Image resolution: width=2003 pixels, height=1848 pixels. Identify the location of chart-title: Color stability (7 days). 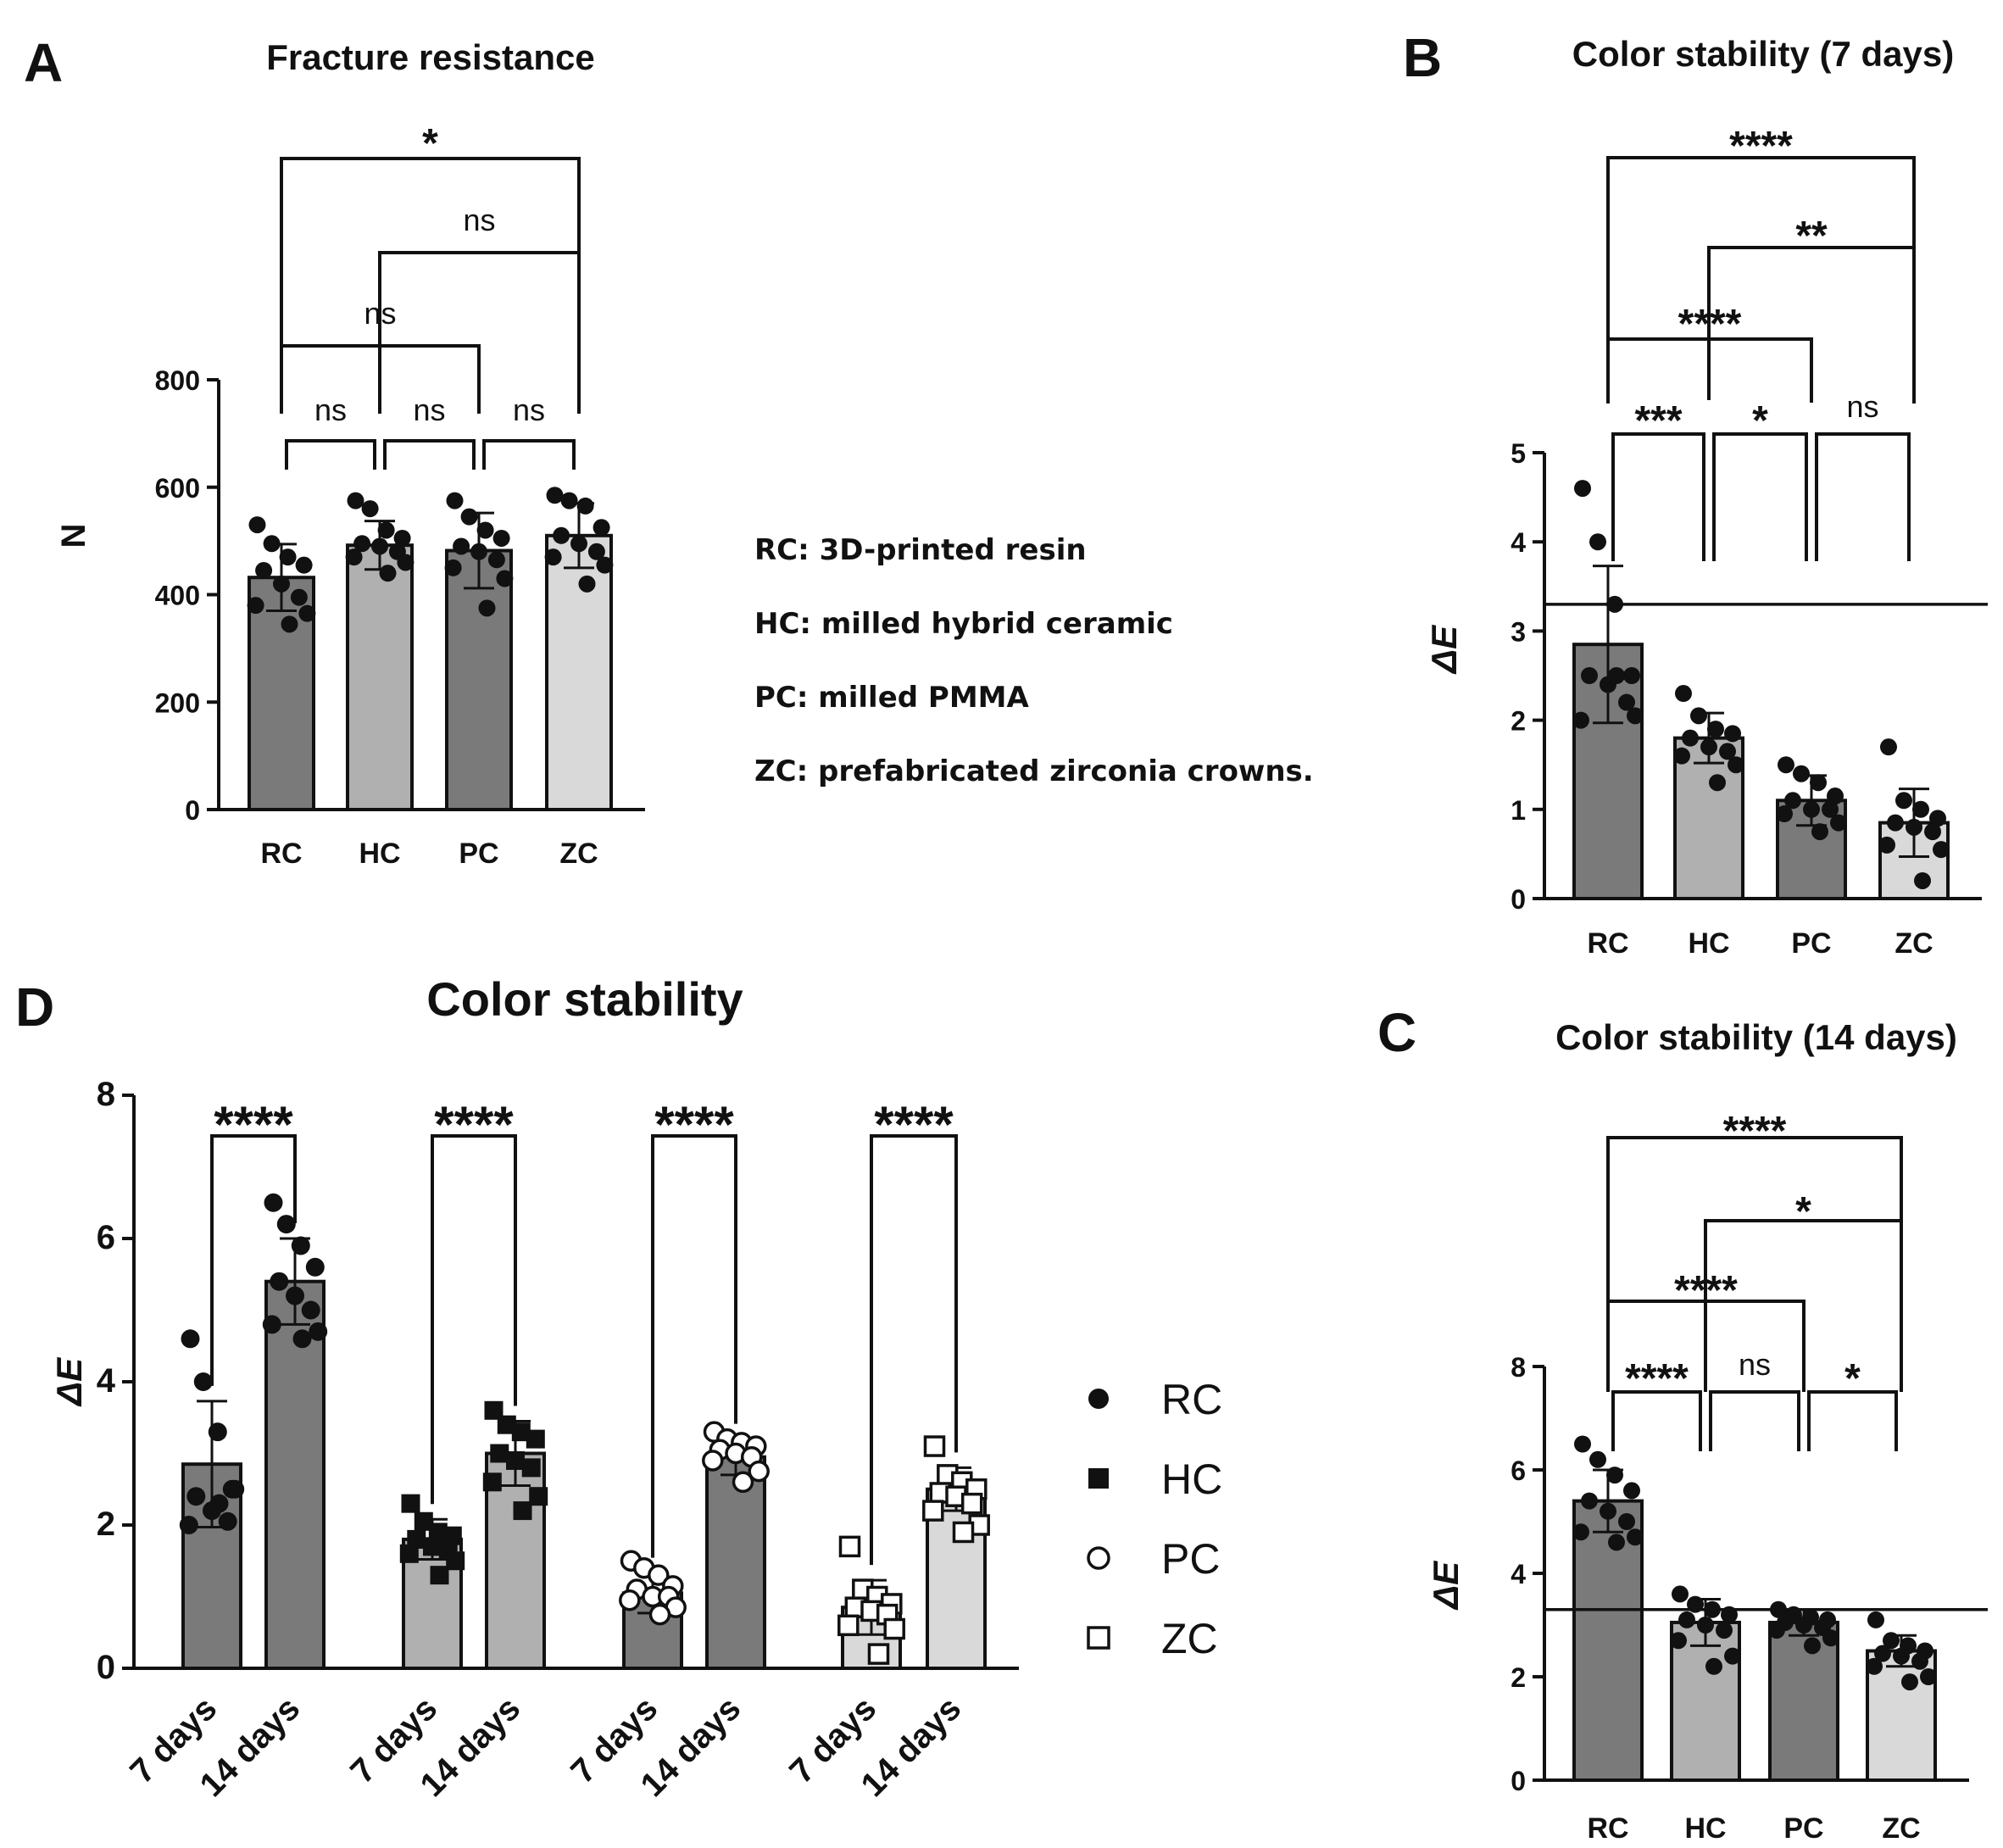
(1763, 54).